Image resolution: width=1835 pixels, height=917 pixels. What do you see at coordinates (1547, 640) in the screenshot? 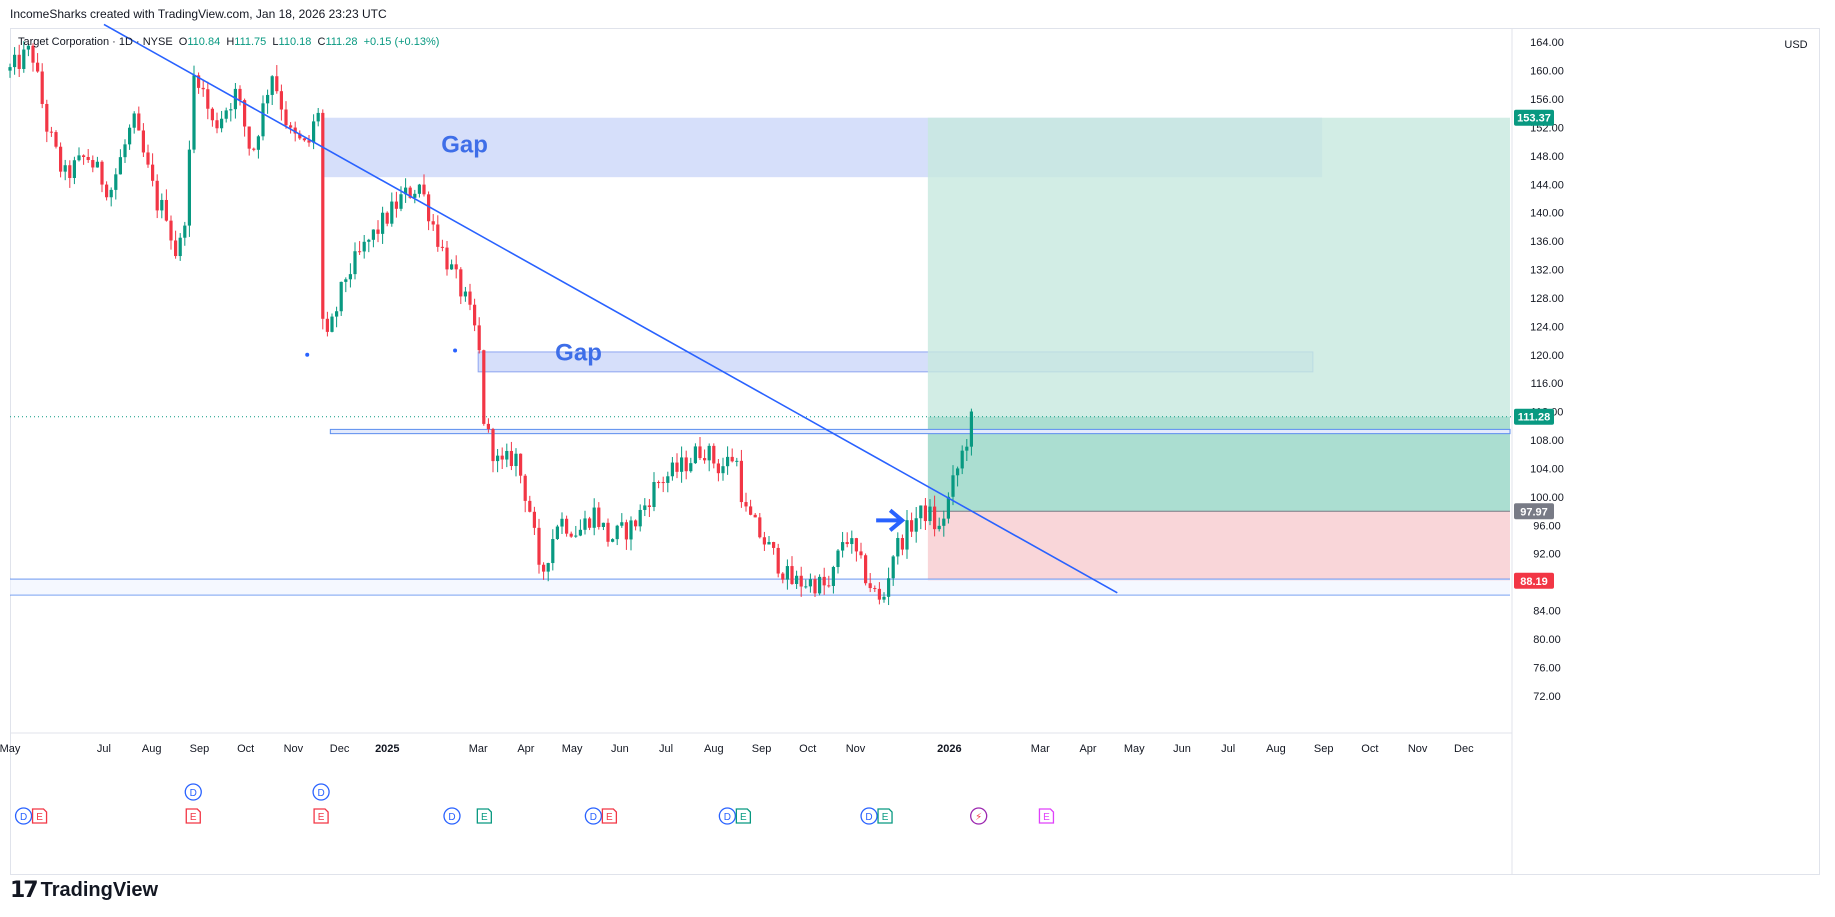
I see `y-tick-label: 80.00` at bounding box center [1547, 640].